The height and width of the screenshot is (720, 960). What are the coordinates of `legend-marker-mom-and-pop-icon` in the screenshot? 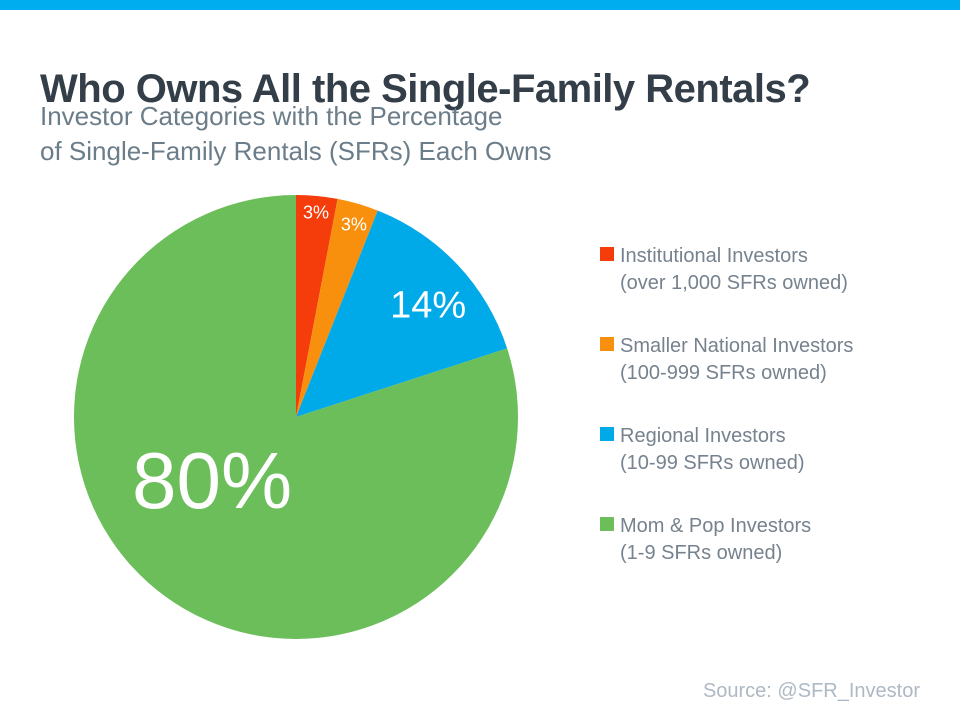 It's located at (607, 524).